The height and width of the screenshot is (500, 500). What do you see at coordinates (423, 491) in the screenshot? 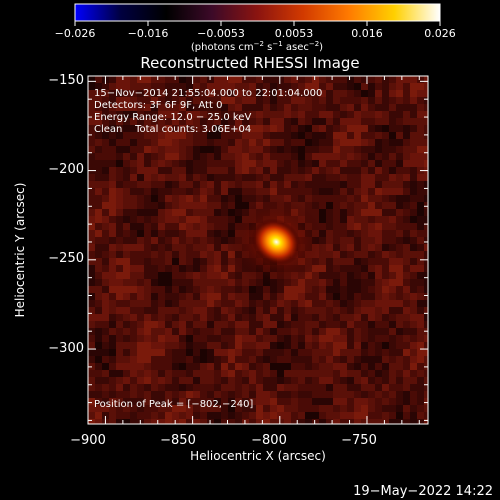
I see `footer-date: 19−May−2022 14:22` at bounding box center [423, 491].